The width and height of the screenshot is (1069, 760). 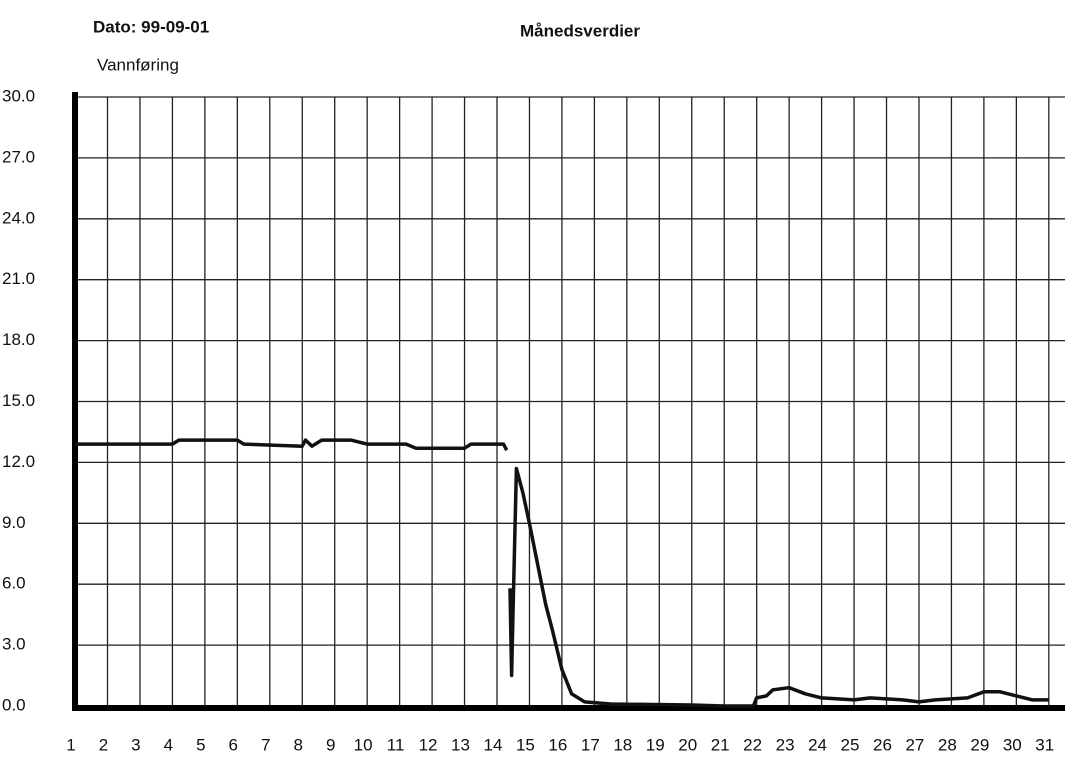 I want to click on x-tick-label: 6, so click(x=233, y=744).